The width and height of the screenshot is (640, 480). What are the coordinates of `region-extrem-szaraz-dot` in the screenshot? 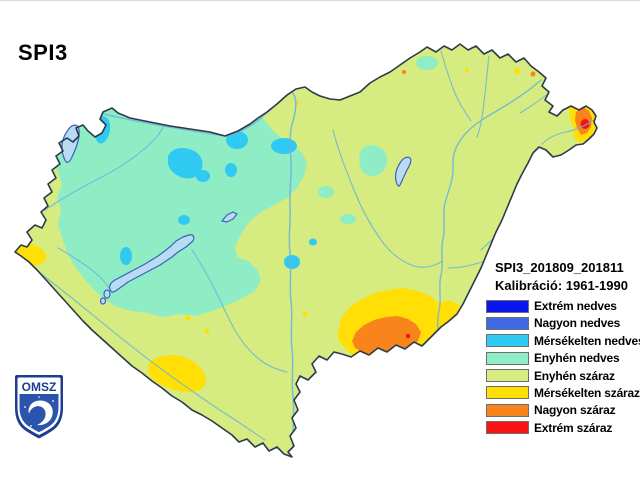 It's located at (408, 336).